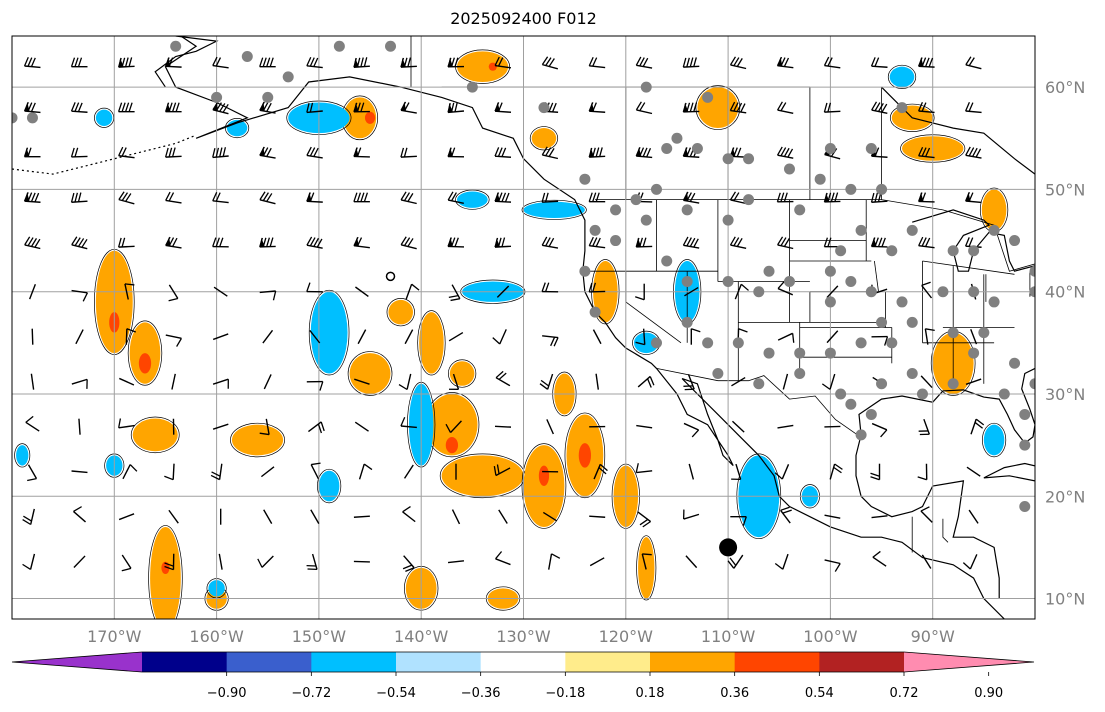 This screenshot has width=1105, height=712. Describe the element at coordinates (311, 693) in the screenshot. I see `colorbar-tick-label: −0.72` at that location.